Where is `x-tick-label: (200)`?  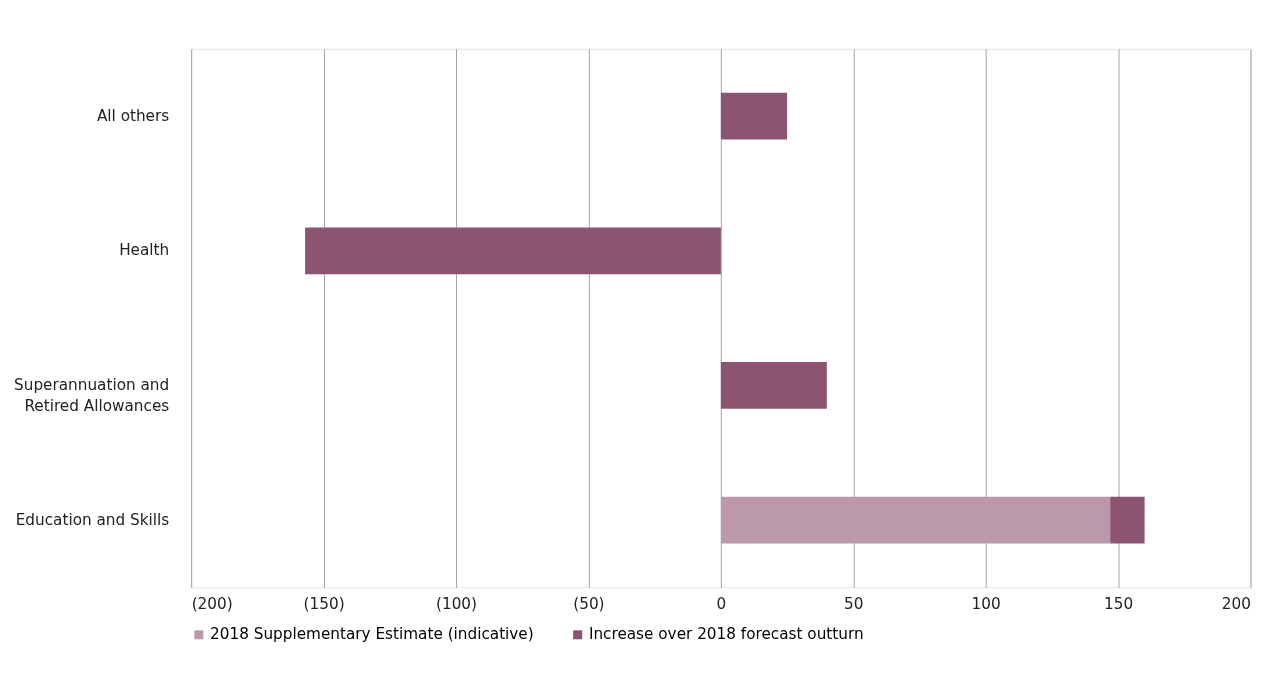 x-tick-label: (200) is located at coordinates (212, 603).